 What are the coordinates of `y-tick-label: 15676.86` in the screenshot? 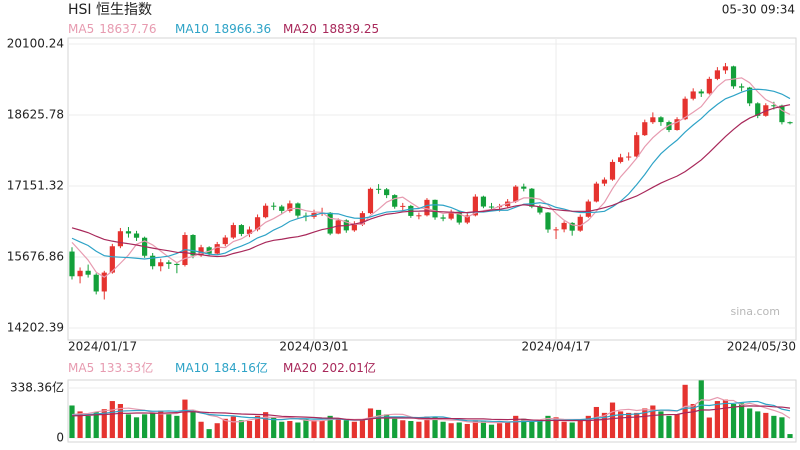 It's located at (35, 256).